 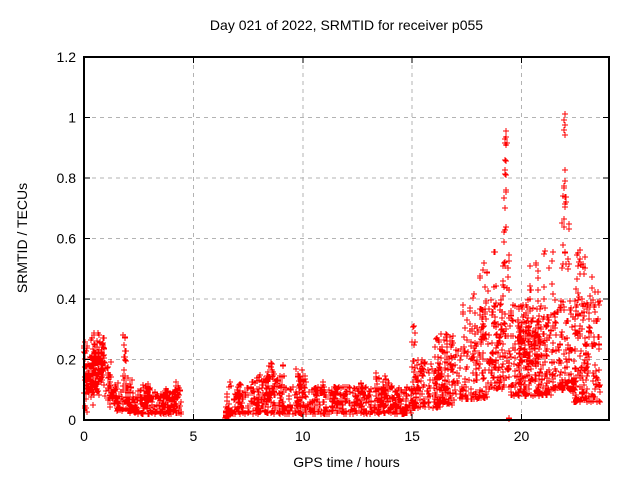 What do you see at coordinates (346, 462) in the screenshot?
I see `x-axis-label: GPS time / hours` at bounding box center [346, 462].